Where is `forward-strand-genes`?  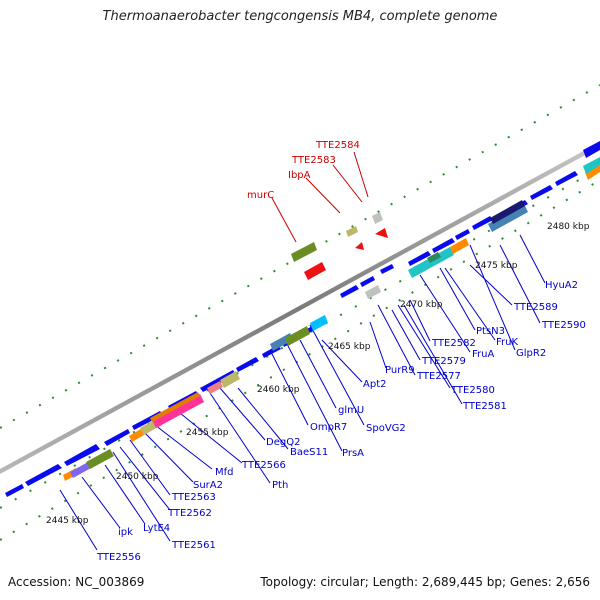
forward-strand-genes is located at coordinates (445, 210).